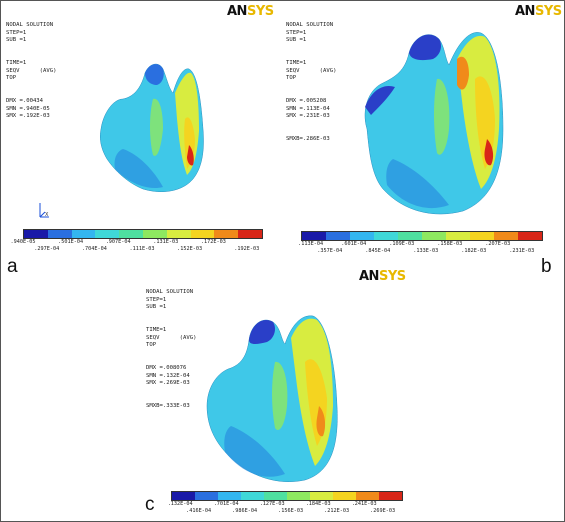 The image size is (565, 522). I want to click on legend-ticks-bottom: .357E-04.845E-04.133E-03.182E-03.231E-03, so click(426, 251).